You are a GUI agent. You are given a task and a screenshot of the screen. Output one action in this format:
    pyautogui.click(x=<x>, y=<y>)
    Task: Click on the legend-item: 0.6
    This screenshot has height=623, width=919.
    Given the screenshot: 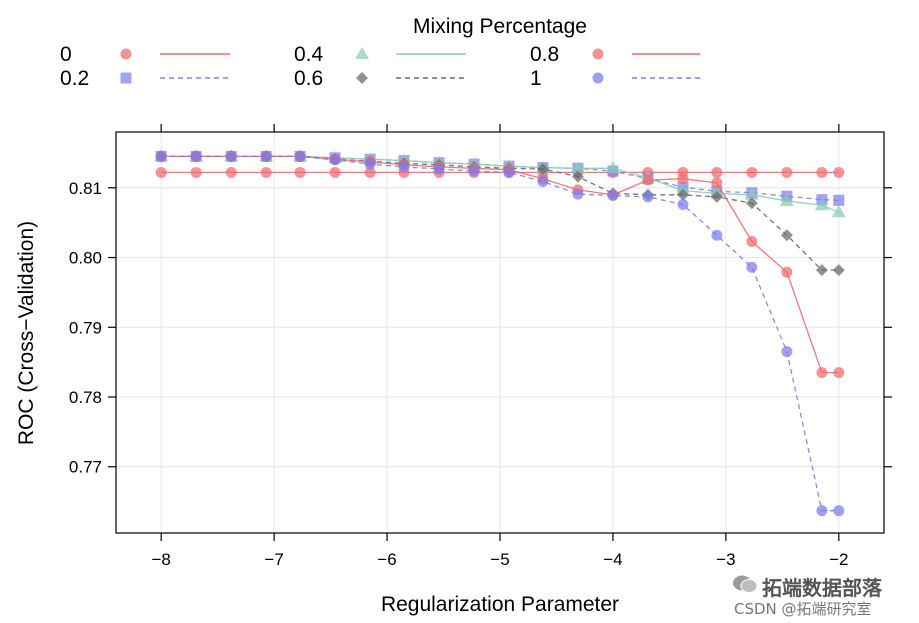 What is the action you would take?
    pyautogui.click(x=380, y=78)
    